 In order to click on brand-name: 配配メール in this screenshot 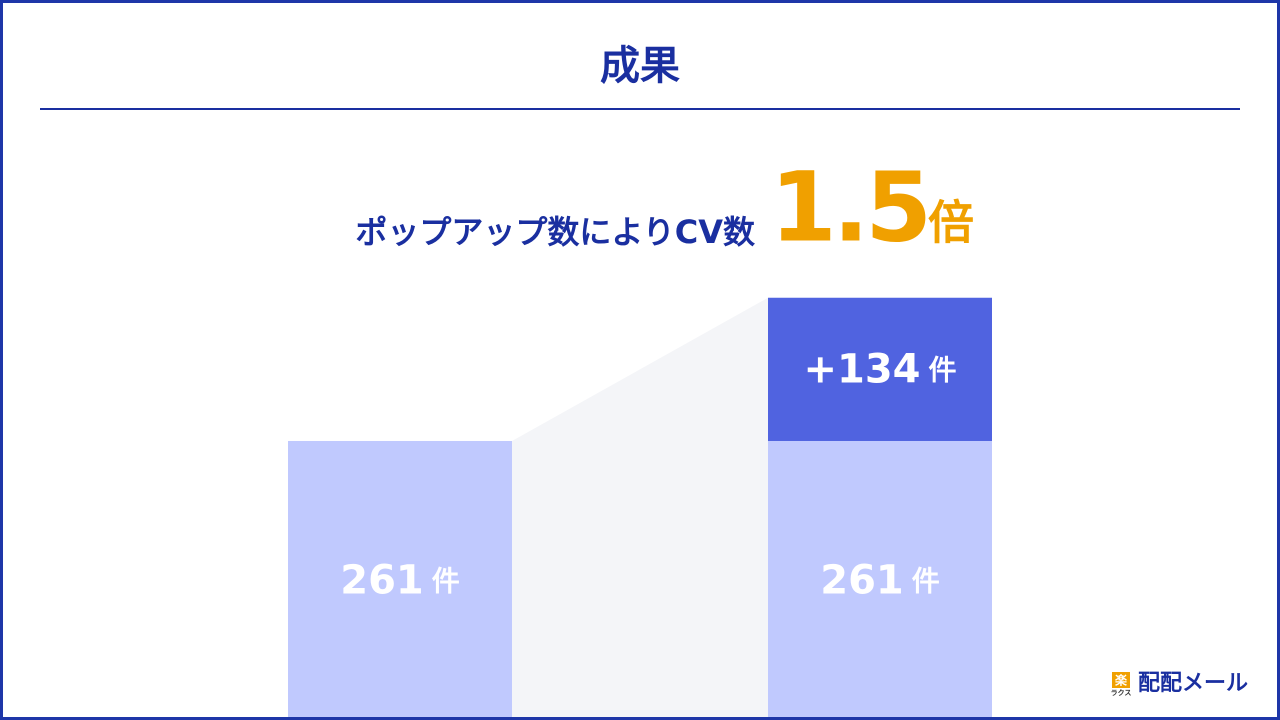, I will do `click(1193, 683)`.